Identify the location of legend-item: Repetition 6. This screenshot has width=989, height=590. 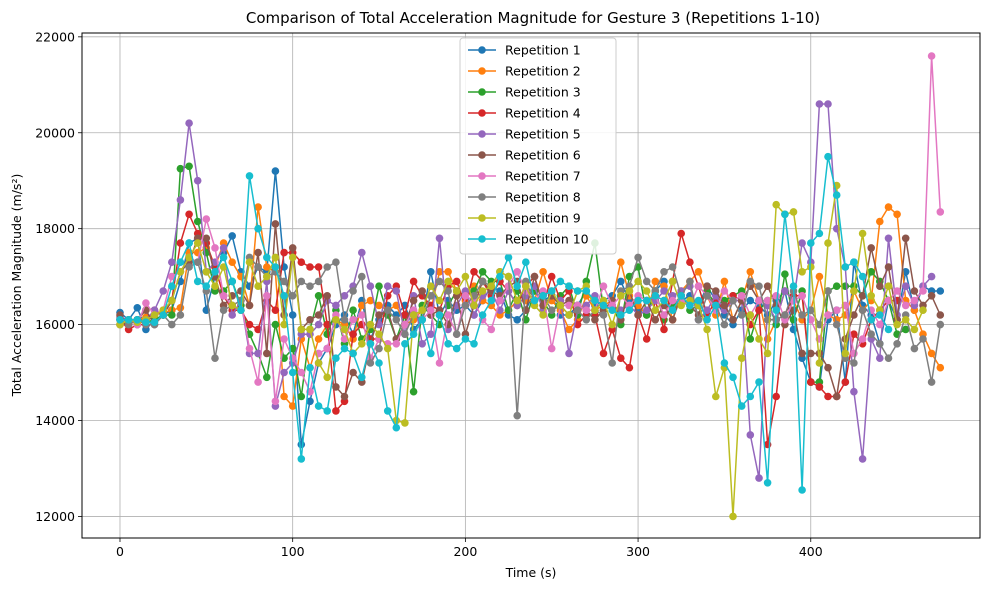
(524, 155).